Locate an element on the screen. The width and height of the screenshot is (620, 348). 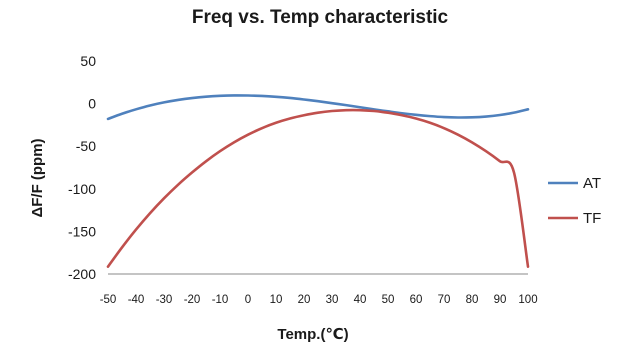
y-tick-label: -200 is located at coordinates (82, 274).